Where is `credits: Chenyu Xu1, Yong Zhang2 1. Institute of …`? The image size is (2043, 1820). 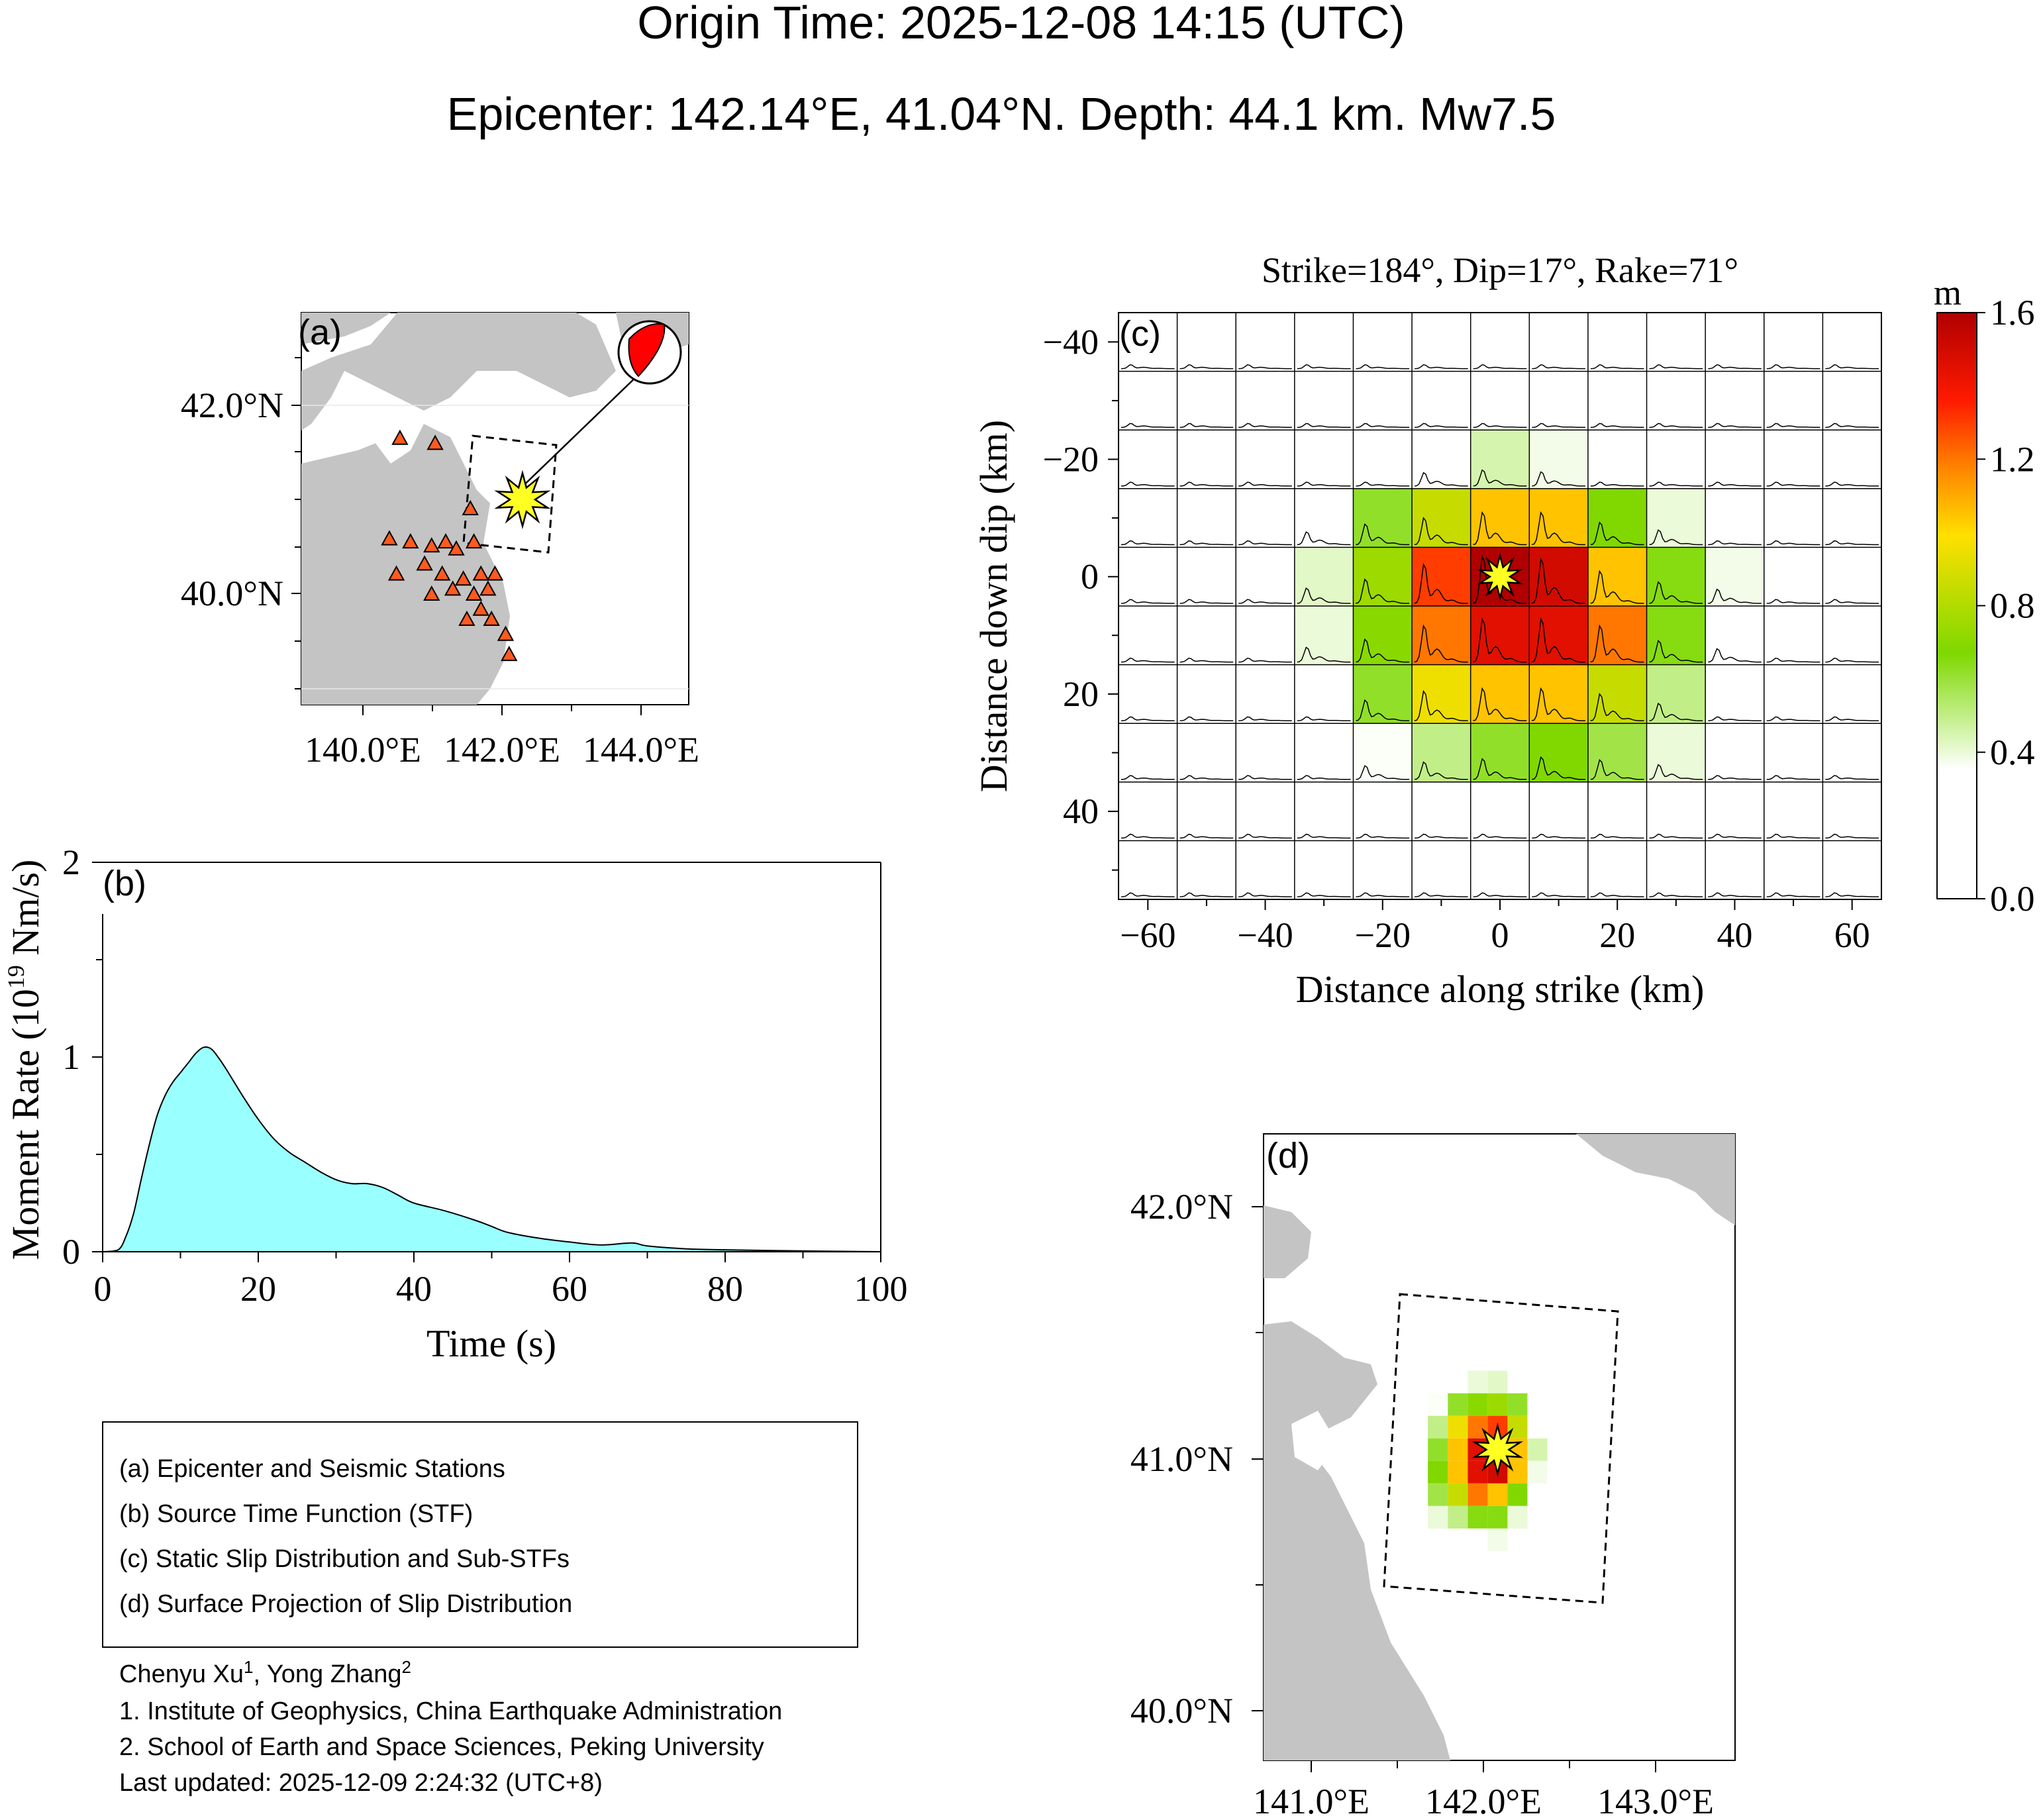 credits: Chenyu Xu1, Yong Zhang2 1. Institute of … is located at coordinates (450, 1727).